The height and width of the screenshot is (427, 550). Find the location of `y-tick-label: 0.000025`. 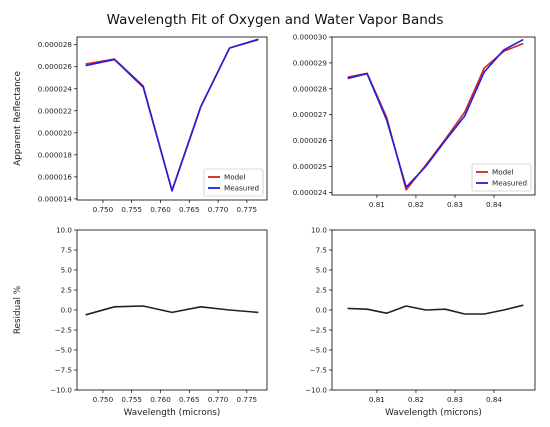

y-tick-label: 0.000025 is located at coordinates (310, 166).